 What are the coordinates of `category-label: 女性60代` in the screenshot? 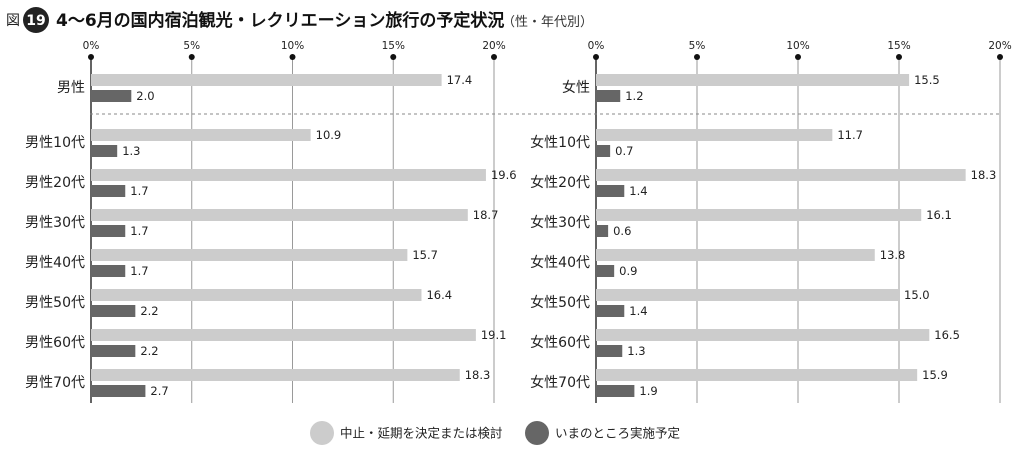 It's located at (560, 342).